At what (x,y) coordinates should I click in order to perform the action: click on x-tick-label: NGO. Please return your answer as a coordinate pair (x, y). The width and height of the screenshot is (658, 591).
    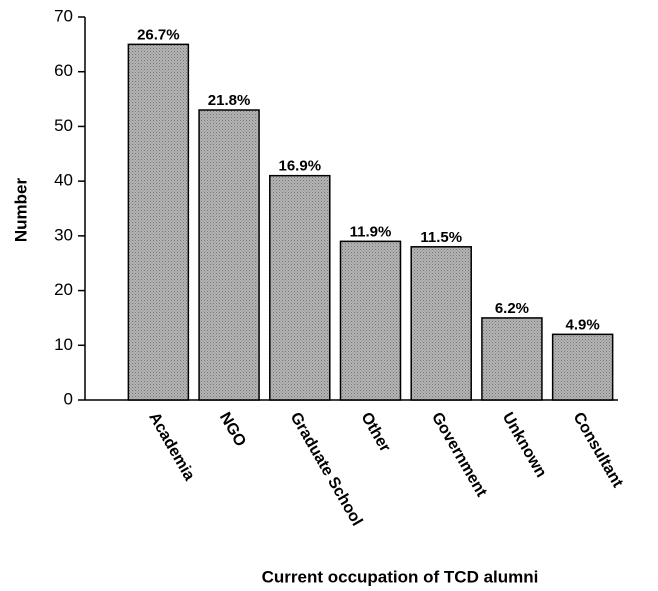
    Looking at the image, I should click on (232, 430).